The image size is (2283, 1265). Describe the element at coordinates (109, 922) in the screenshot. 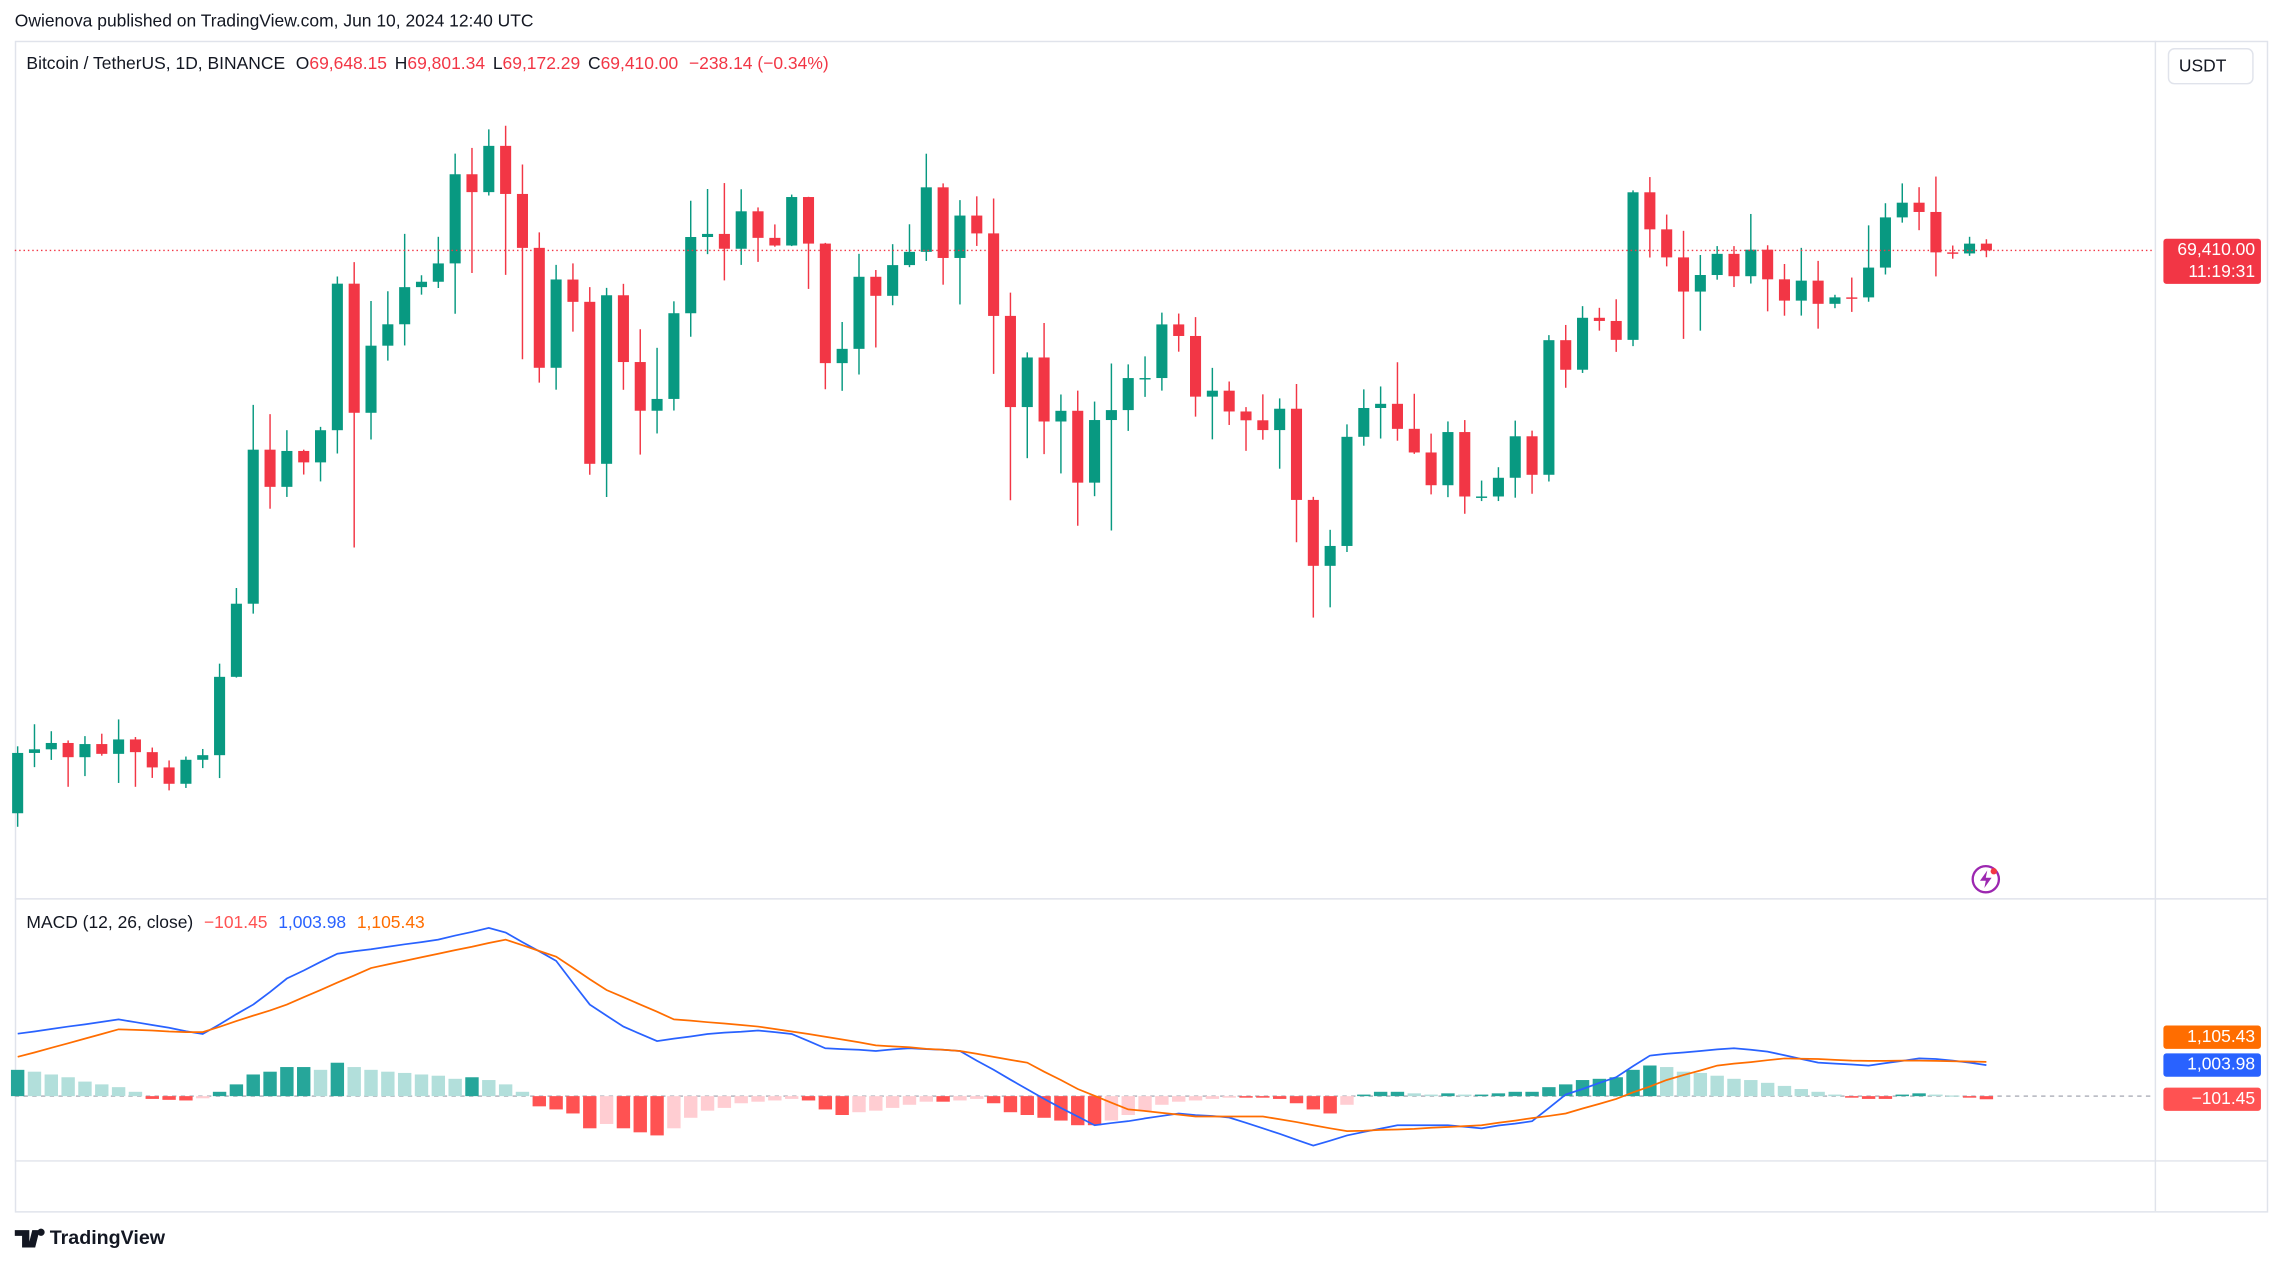

I see `macd-title: MACD (12, 26, close)` at that location.